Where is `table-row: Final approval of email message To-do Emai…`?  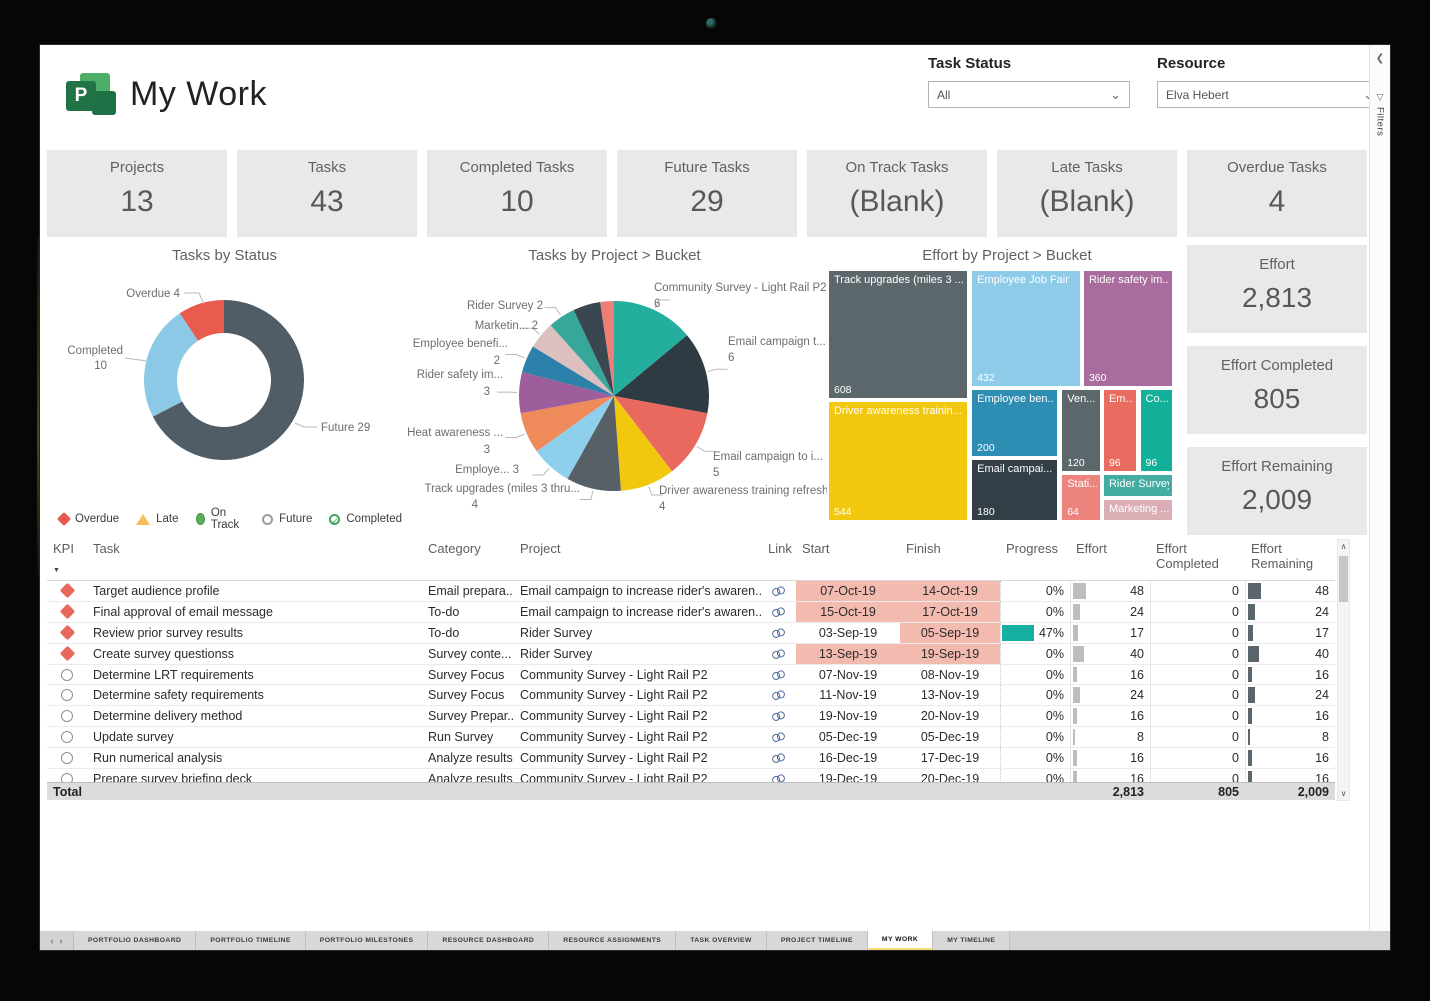 table-row: Final approval of email message To-do Emai… is located at coordinates (691, 612).